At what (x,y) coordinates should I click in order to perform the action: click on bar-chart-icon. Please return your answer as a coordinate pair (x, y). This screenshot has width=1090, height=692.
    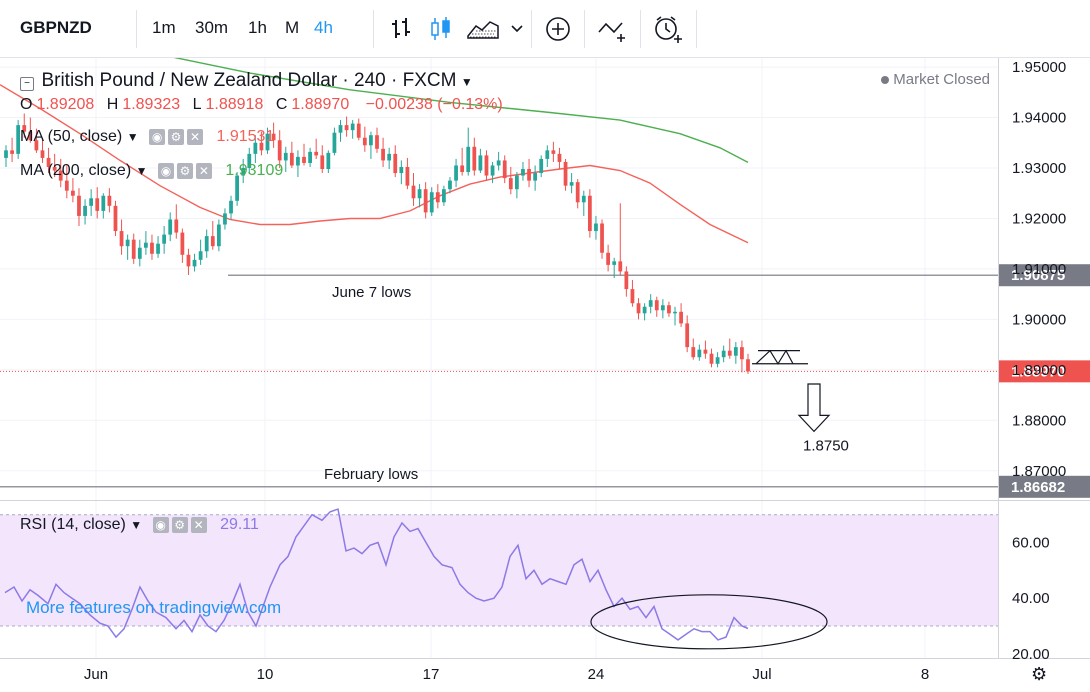
    Looking at the image, I should click on (402, 29).